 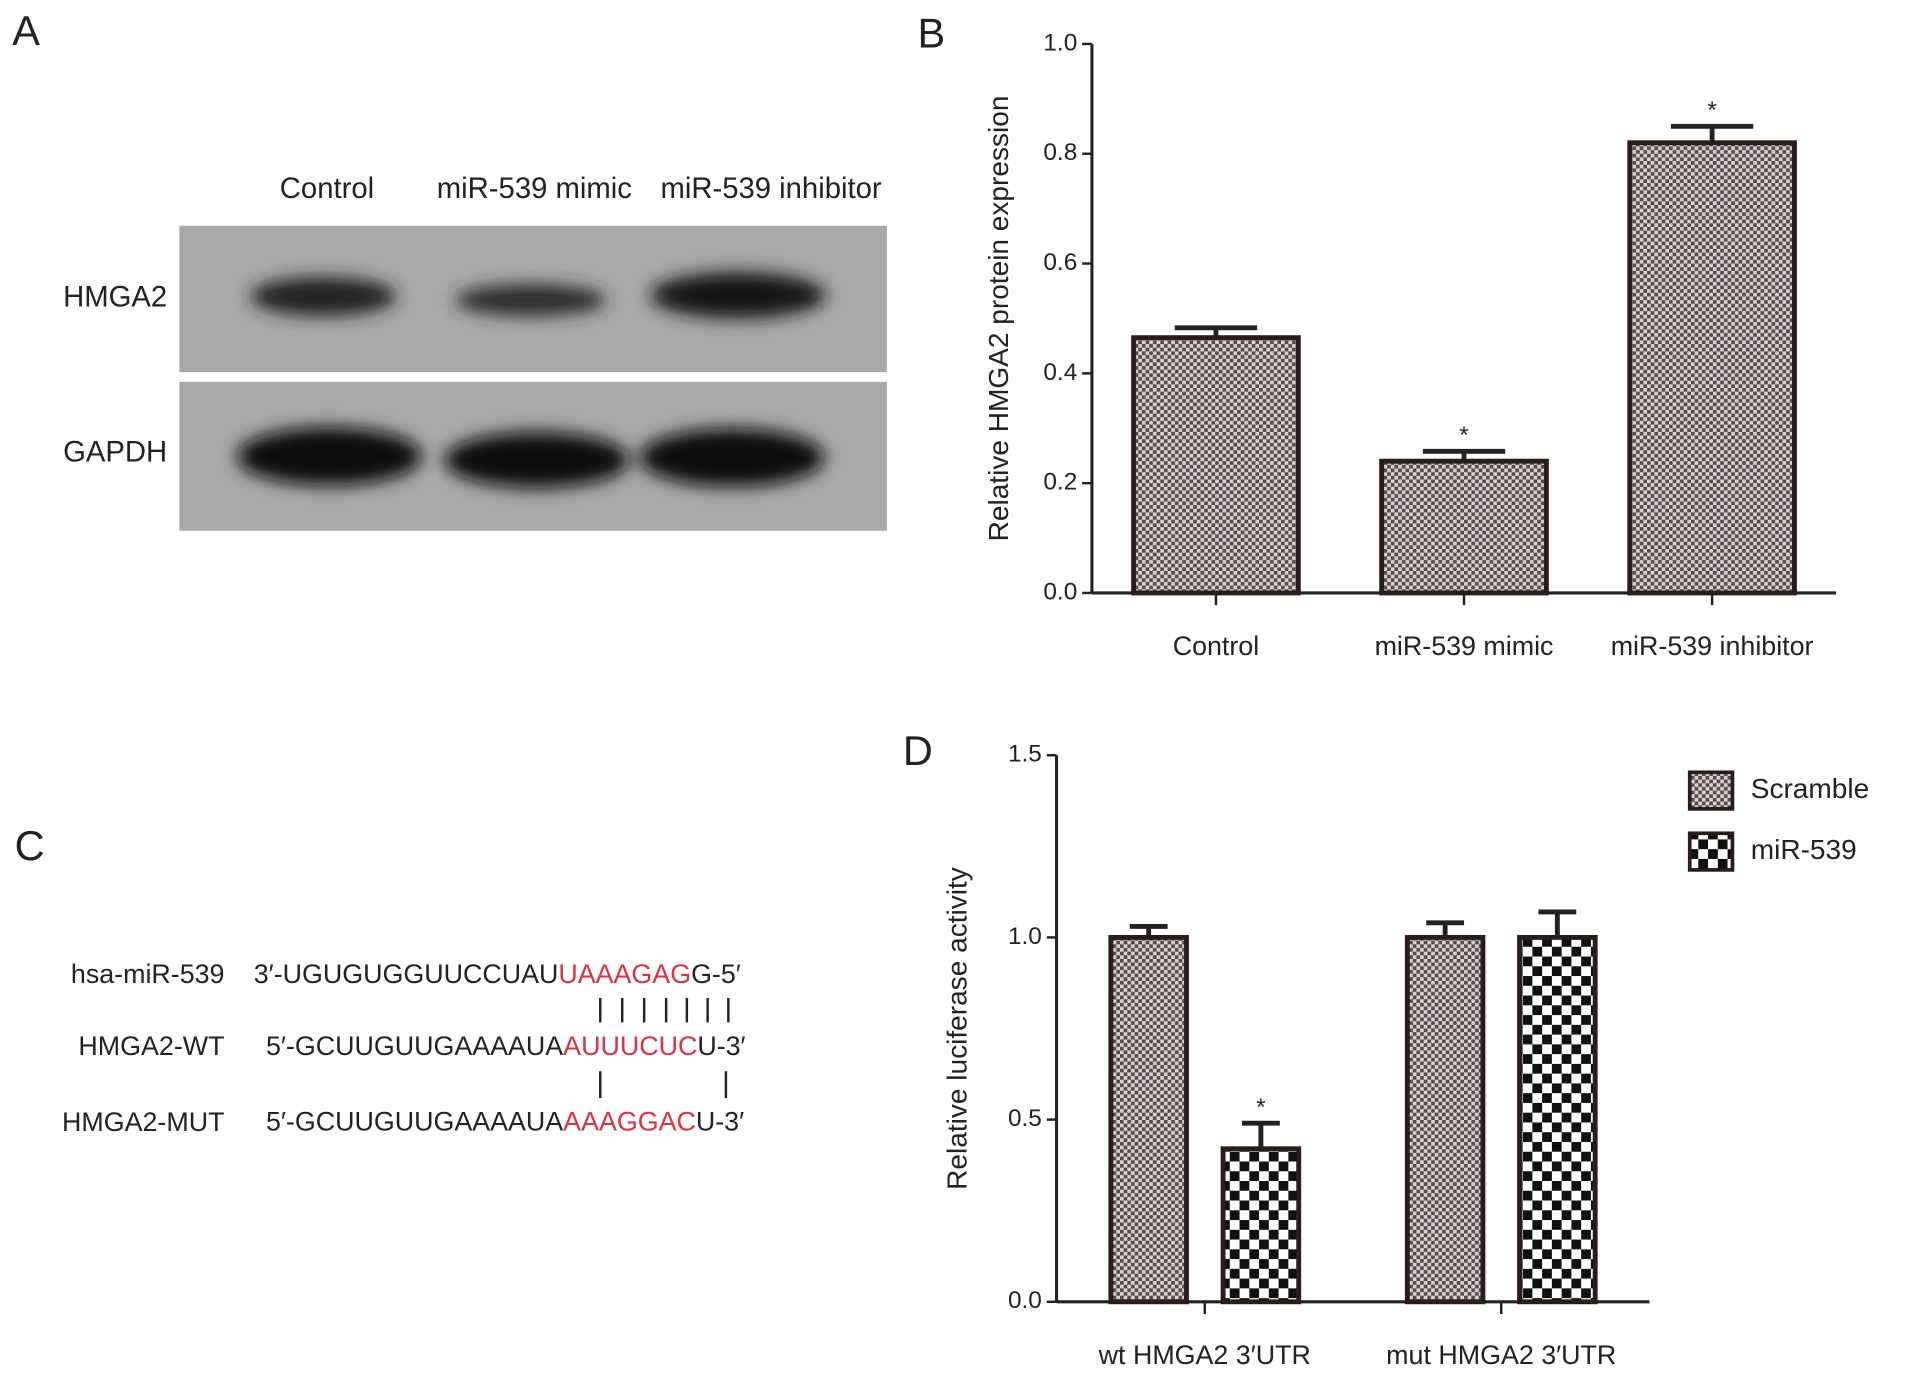 What do you see at coordinates (629, 1122) in the screenshot?
I see `binding-site: AAAGGAC` at bounding box center [629, 1122].